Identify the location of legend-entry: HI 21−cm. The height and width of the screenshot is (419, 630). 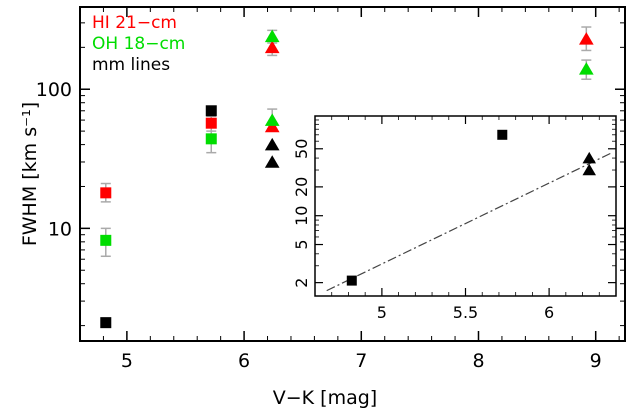
(134, 23).